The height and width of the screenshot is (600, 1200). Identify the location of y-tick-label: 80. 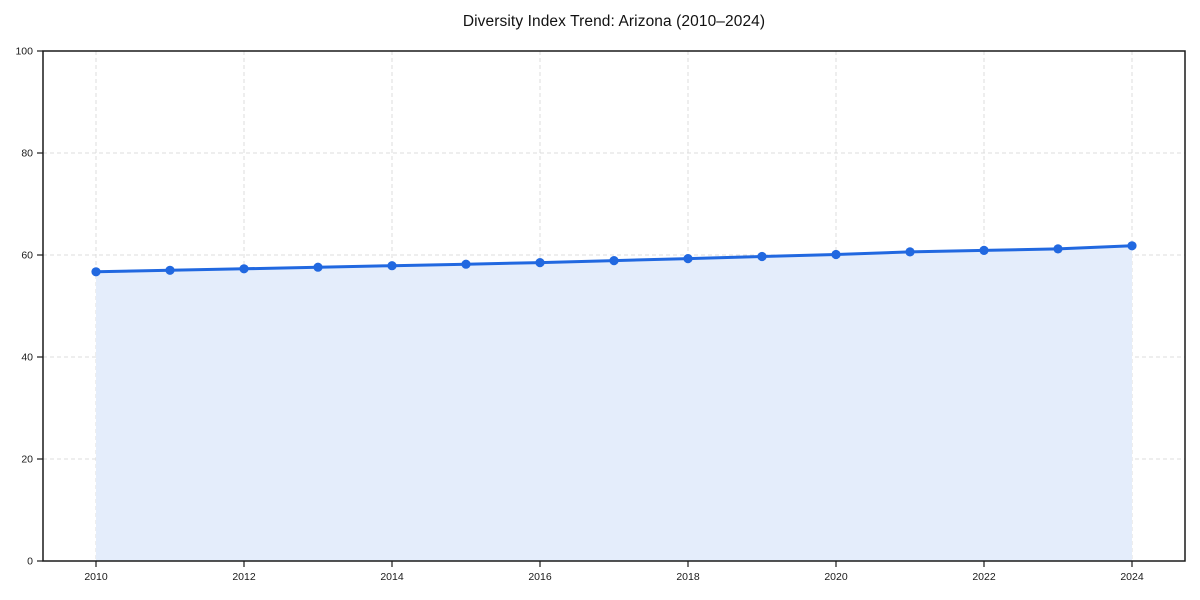
(27, 154).